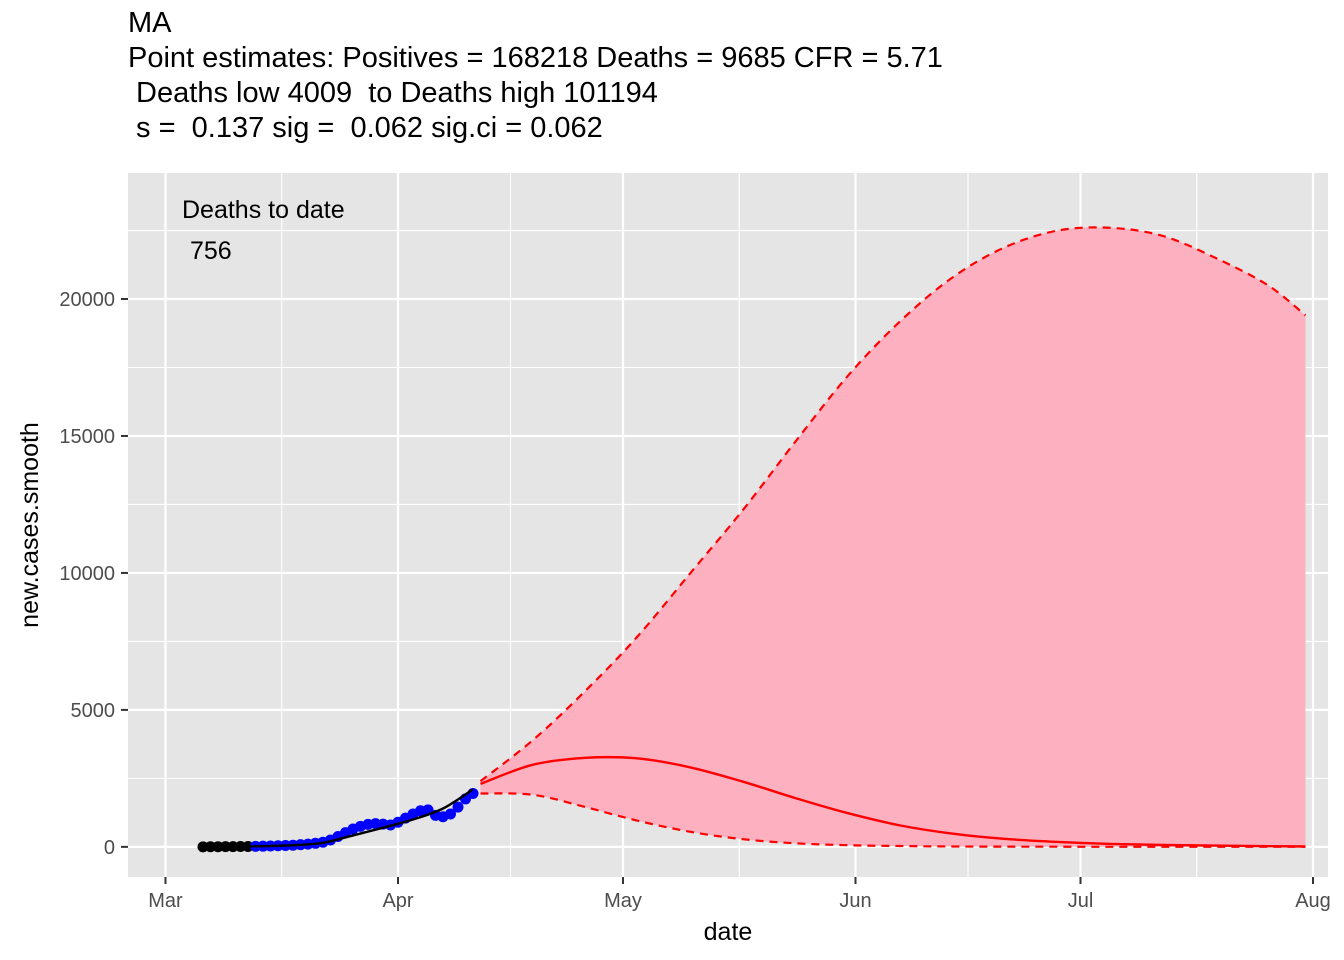  What do you see at coordinates (30, 525) in the screenshot?
I see `y-axis-label: new.cases.smooth` at bounding box center [30, 525].